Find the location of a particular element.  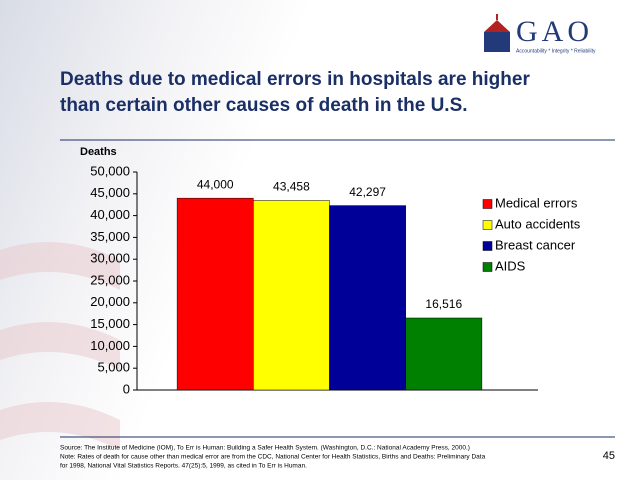

logo-dome is located at coordinates (497, 26).